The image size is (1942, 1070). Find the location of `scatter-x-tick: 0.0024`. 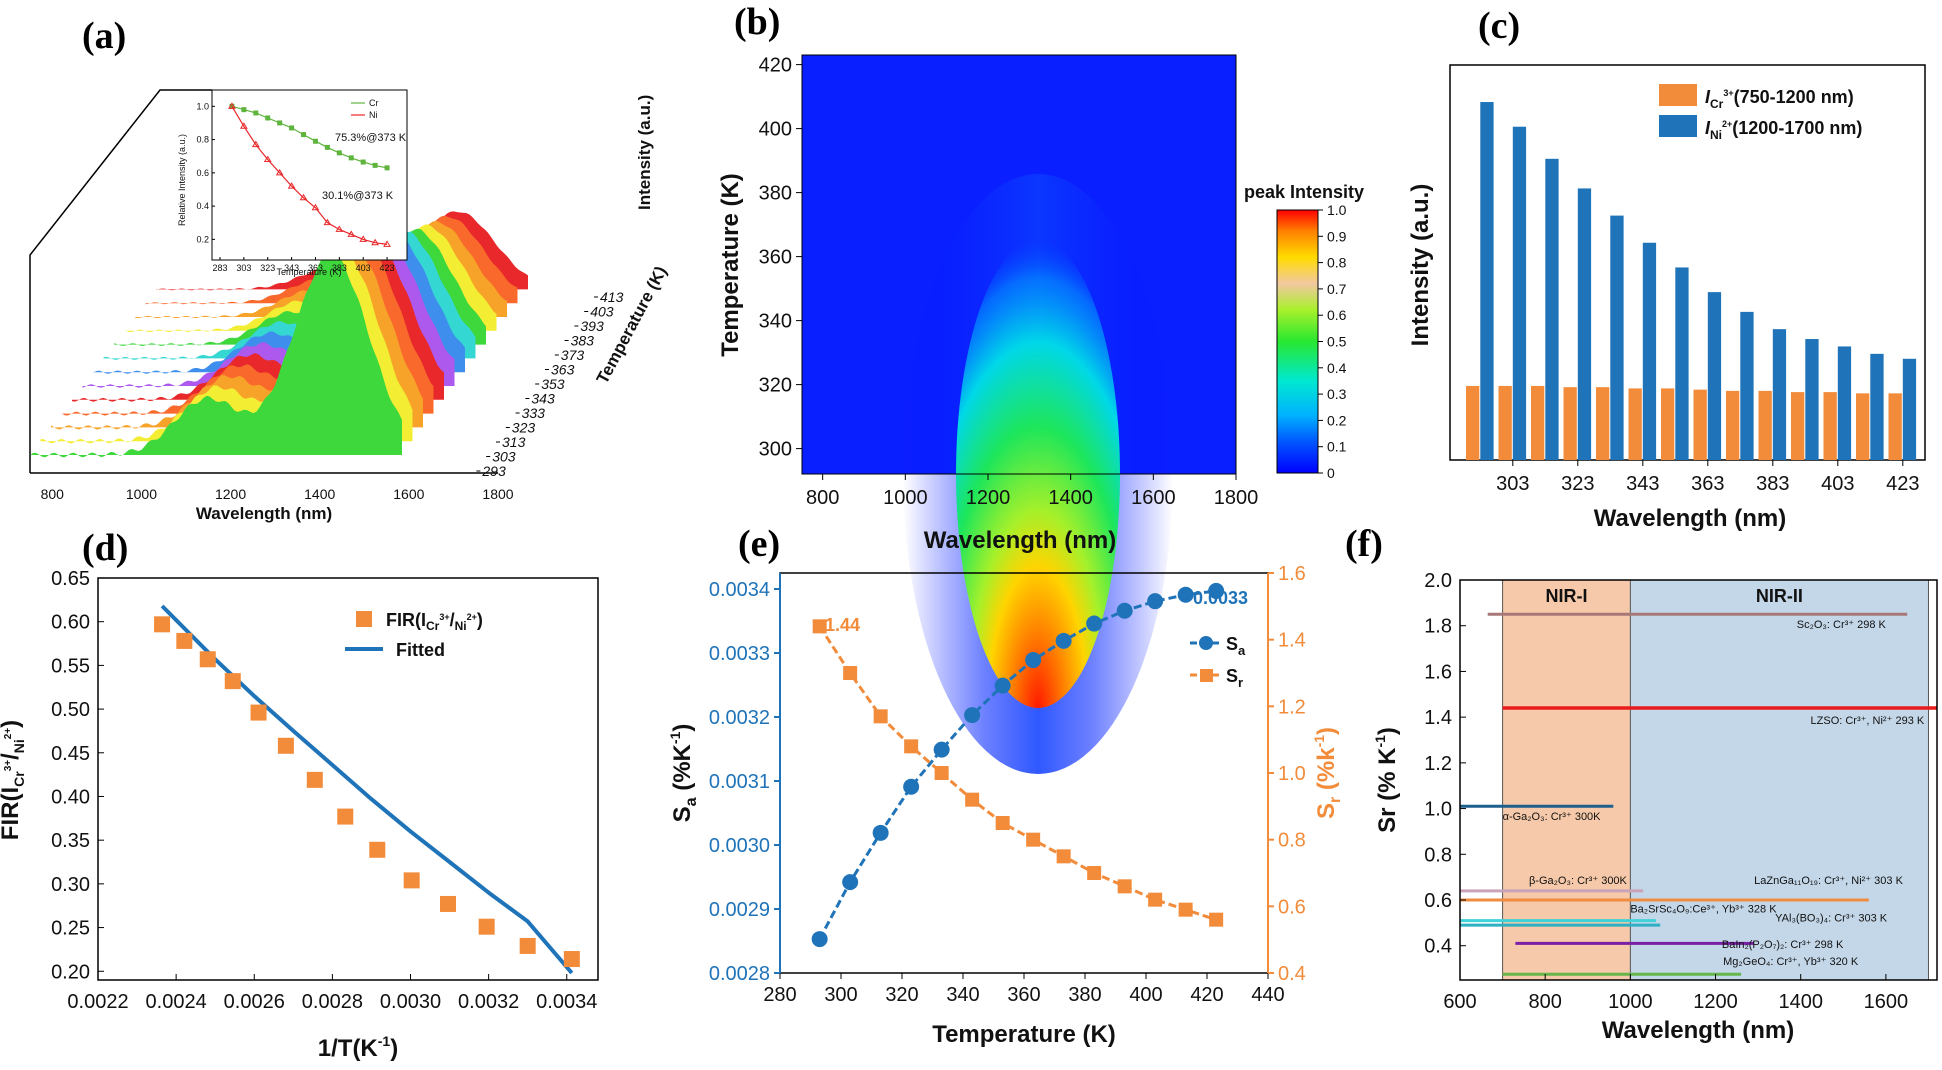

scatter-x-tick: 0.0024 is located at coordinates (176, 1002).